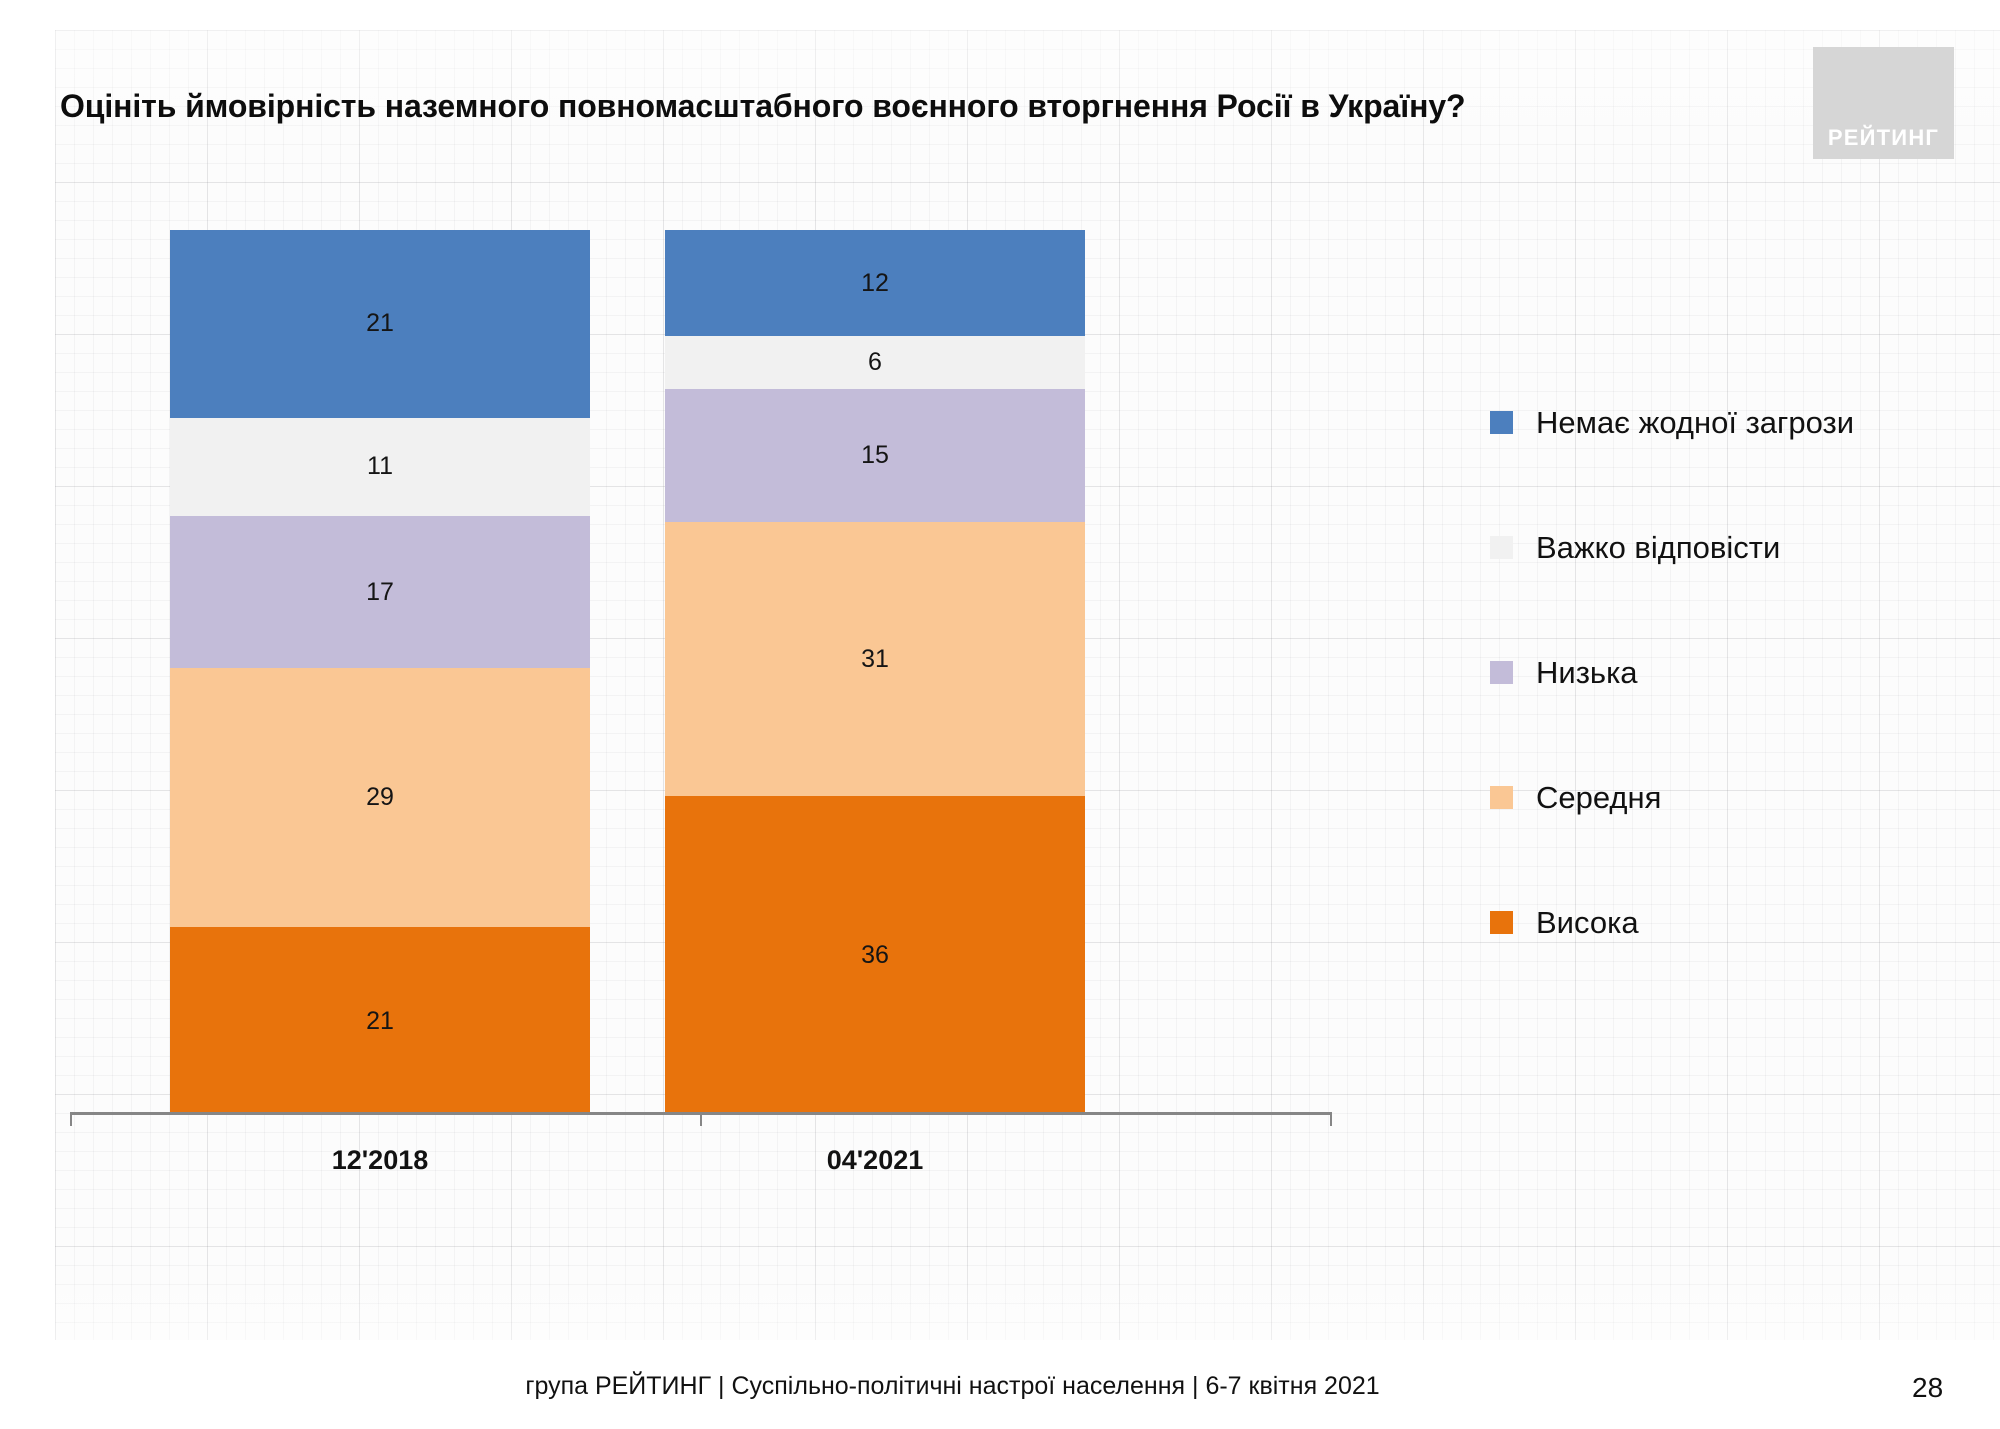  What do you see at coordinates (71, 1119) in the screenshot?
I see `x-axis-tick-start` at bounding box center [71, 1119].